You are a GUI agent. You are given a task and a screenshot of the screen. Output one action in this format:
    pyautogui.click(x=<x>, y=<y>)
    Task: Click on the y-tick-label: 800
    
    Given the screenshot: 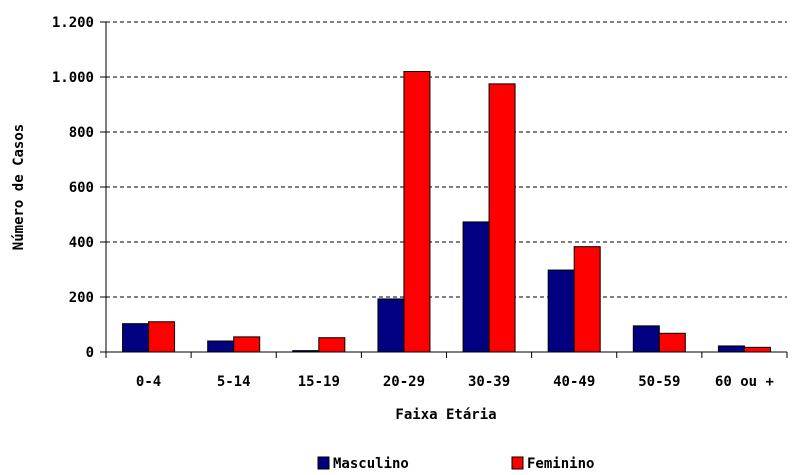 What is the action you would take?
    pyautogui.click(x=81, y=133)
    